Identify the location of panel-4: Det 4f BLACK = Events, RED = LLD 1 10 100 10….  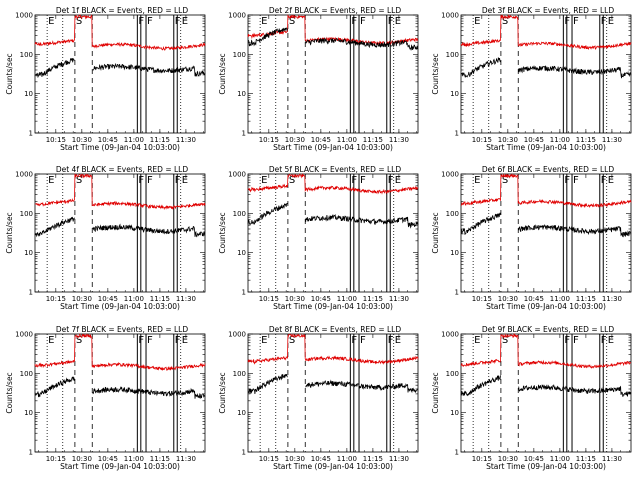
(105, 238).